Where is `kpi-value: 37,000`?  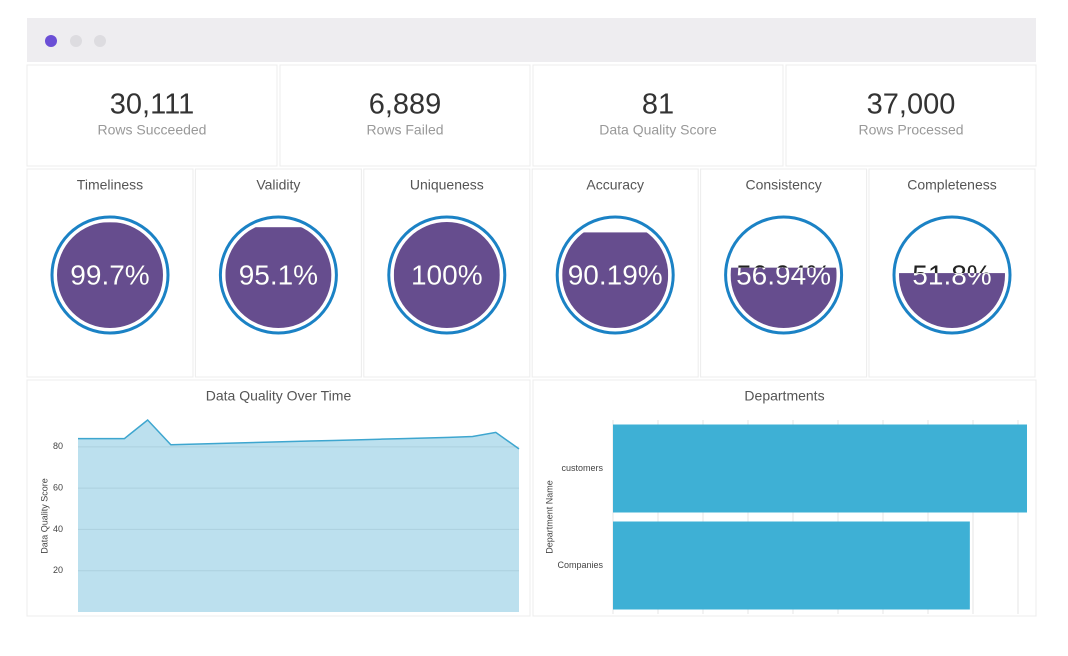
kpi-value: 37,000 is located at coordinates (911, 105).